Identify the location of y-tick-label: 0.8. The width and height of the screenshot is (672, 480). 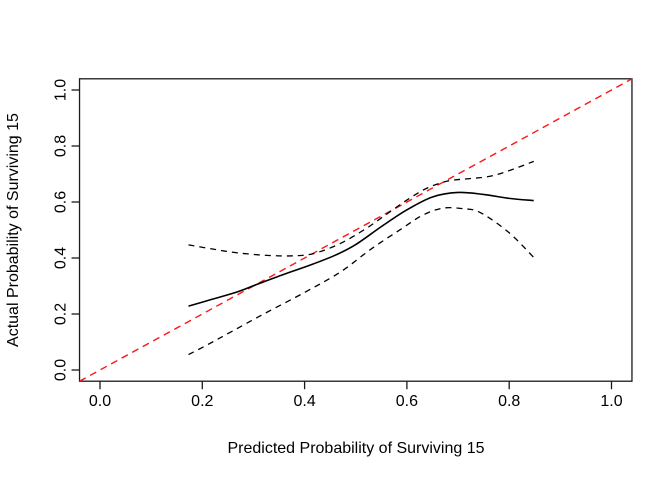
(61, 146).